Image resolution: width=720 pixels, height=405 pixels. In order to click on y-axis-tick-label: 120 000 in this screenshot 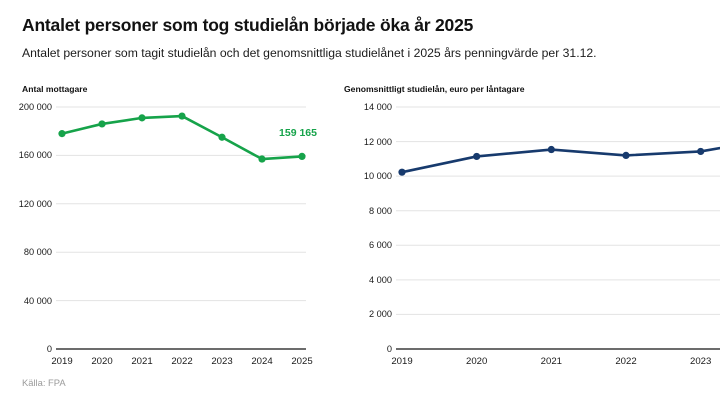, I will do `click(35, 203)`.